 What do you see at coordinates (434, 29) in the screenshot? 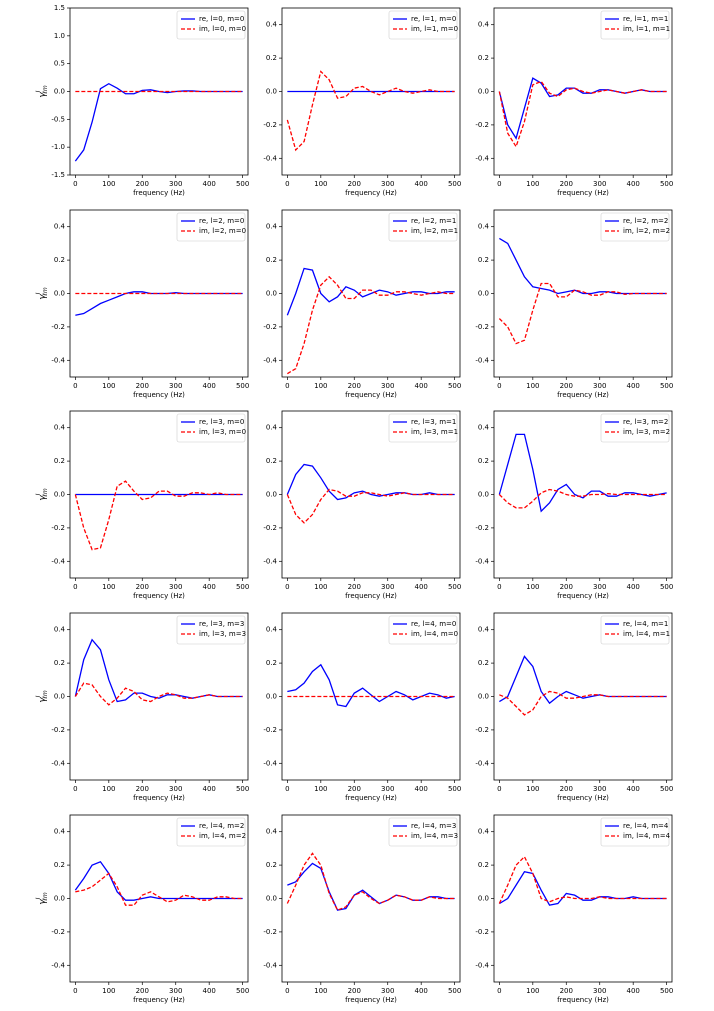
I see `legend-label: im, l=1, m=0` at bounding box center [434, 29].